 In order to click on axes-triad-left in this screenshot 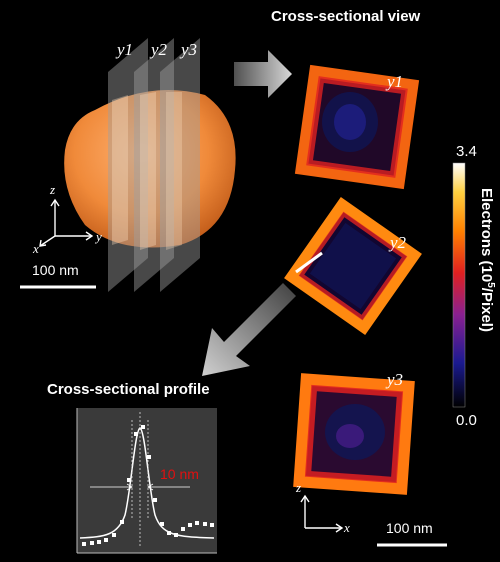, I will do `click(66, 222)`.